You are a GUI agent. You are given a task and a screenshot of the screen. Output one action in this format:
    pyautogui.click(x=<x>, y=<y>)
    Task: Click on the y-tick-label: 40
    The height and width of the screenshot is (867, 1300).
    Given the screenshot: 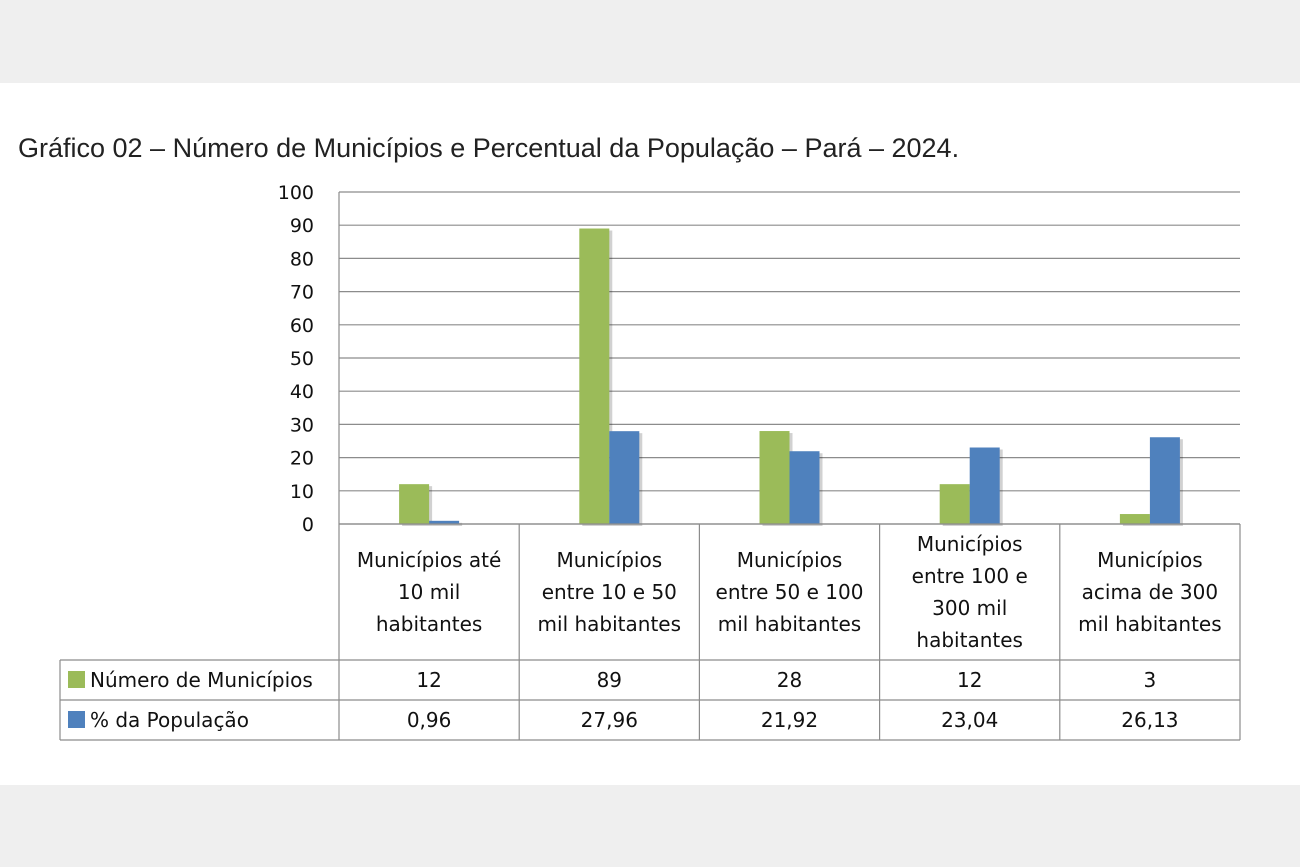 What is the action you would take?
    pyautogui.click(x=302, y=392)
    